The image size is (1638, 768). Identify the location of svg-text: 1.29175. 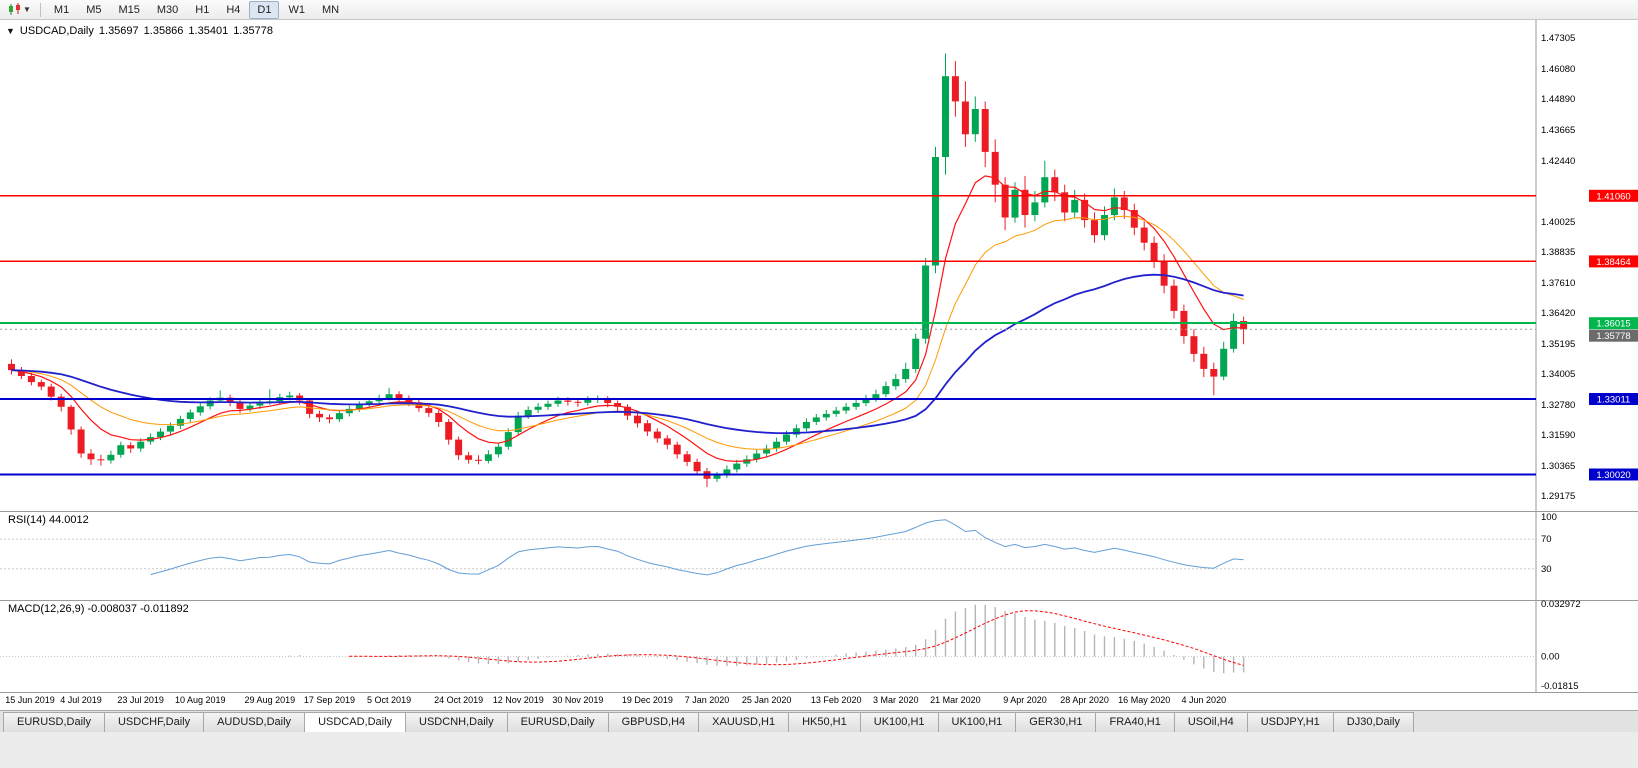
(1558, 496).